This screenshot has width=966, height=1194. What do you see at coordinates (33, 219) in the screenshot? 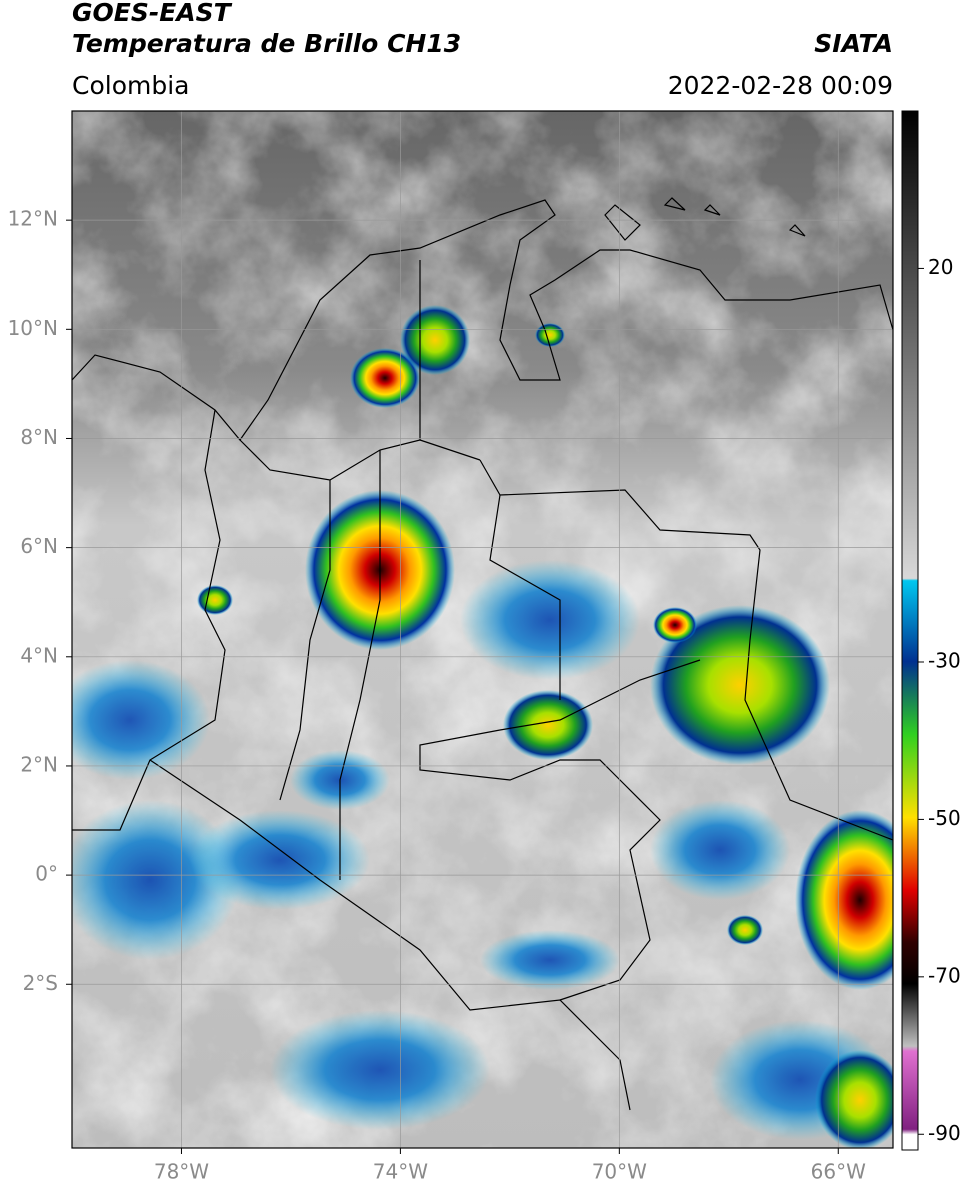
I see `lat-tick-label: 12°N` at bounding box center [33, 219].